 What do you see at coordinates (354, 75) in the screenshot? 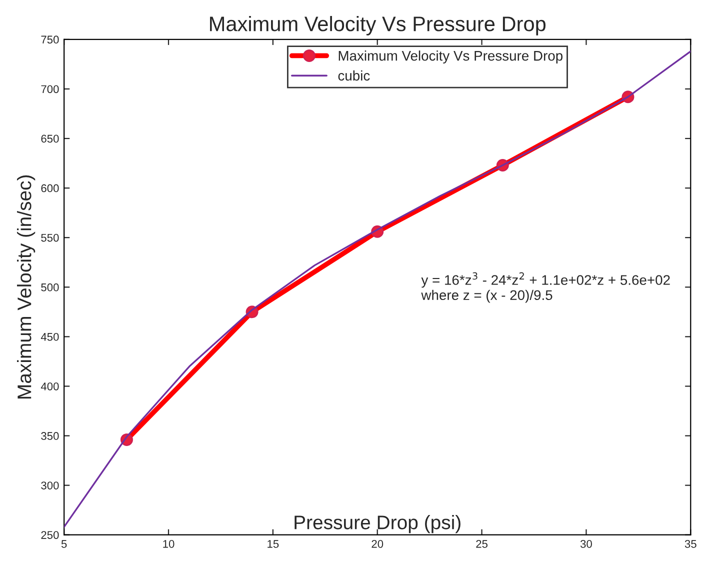
I see `legend-label: cubic` at bounding box center [354, 75].